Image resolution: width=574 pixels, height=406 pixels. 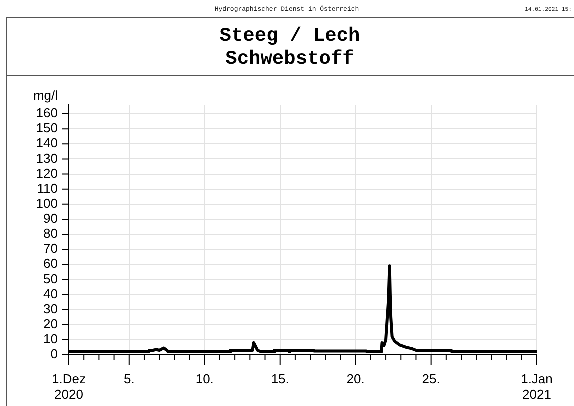 I want to click on y-tick-label: 70, so click(x=51, y=248).